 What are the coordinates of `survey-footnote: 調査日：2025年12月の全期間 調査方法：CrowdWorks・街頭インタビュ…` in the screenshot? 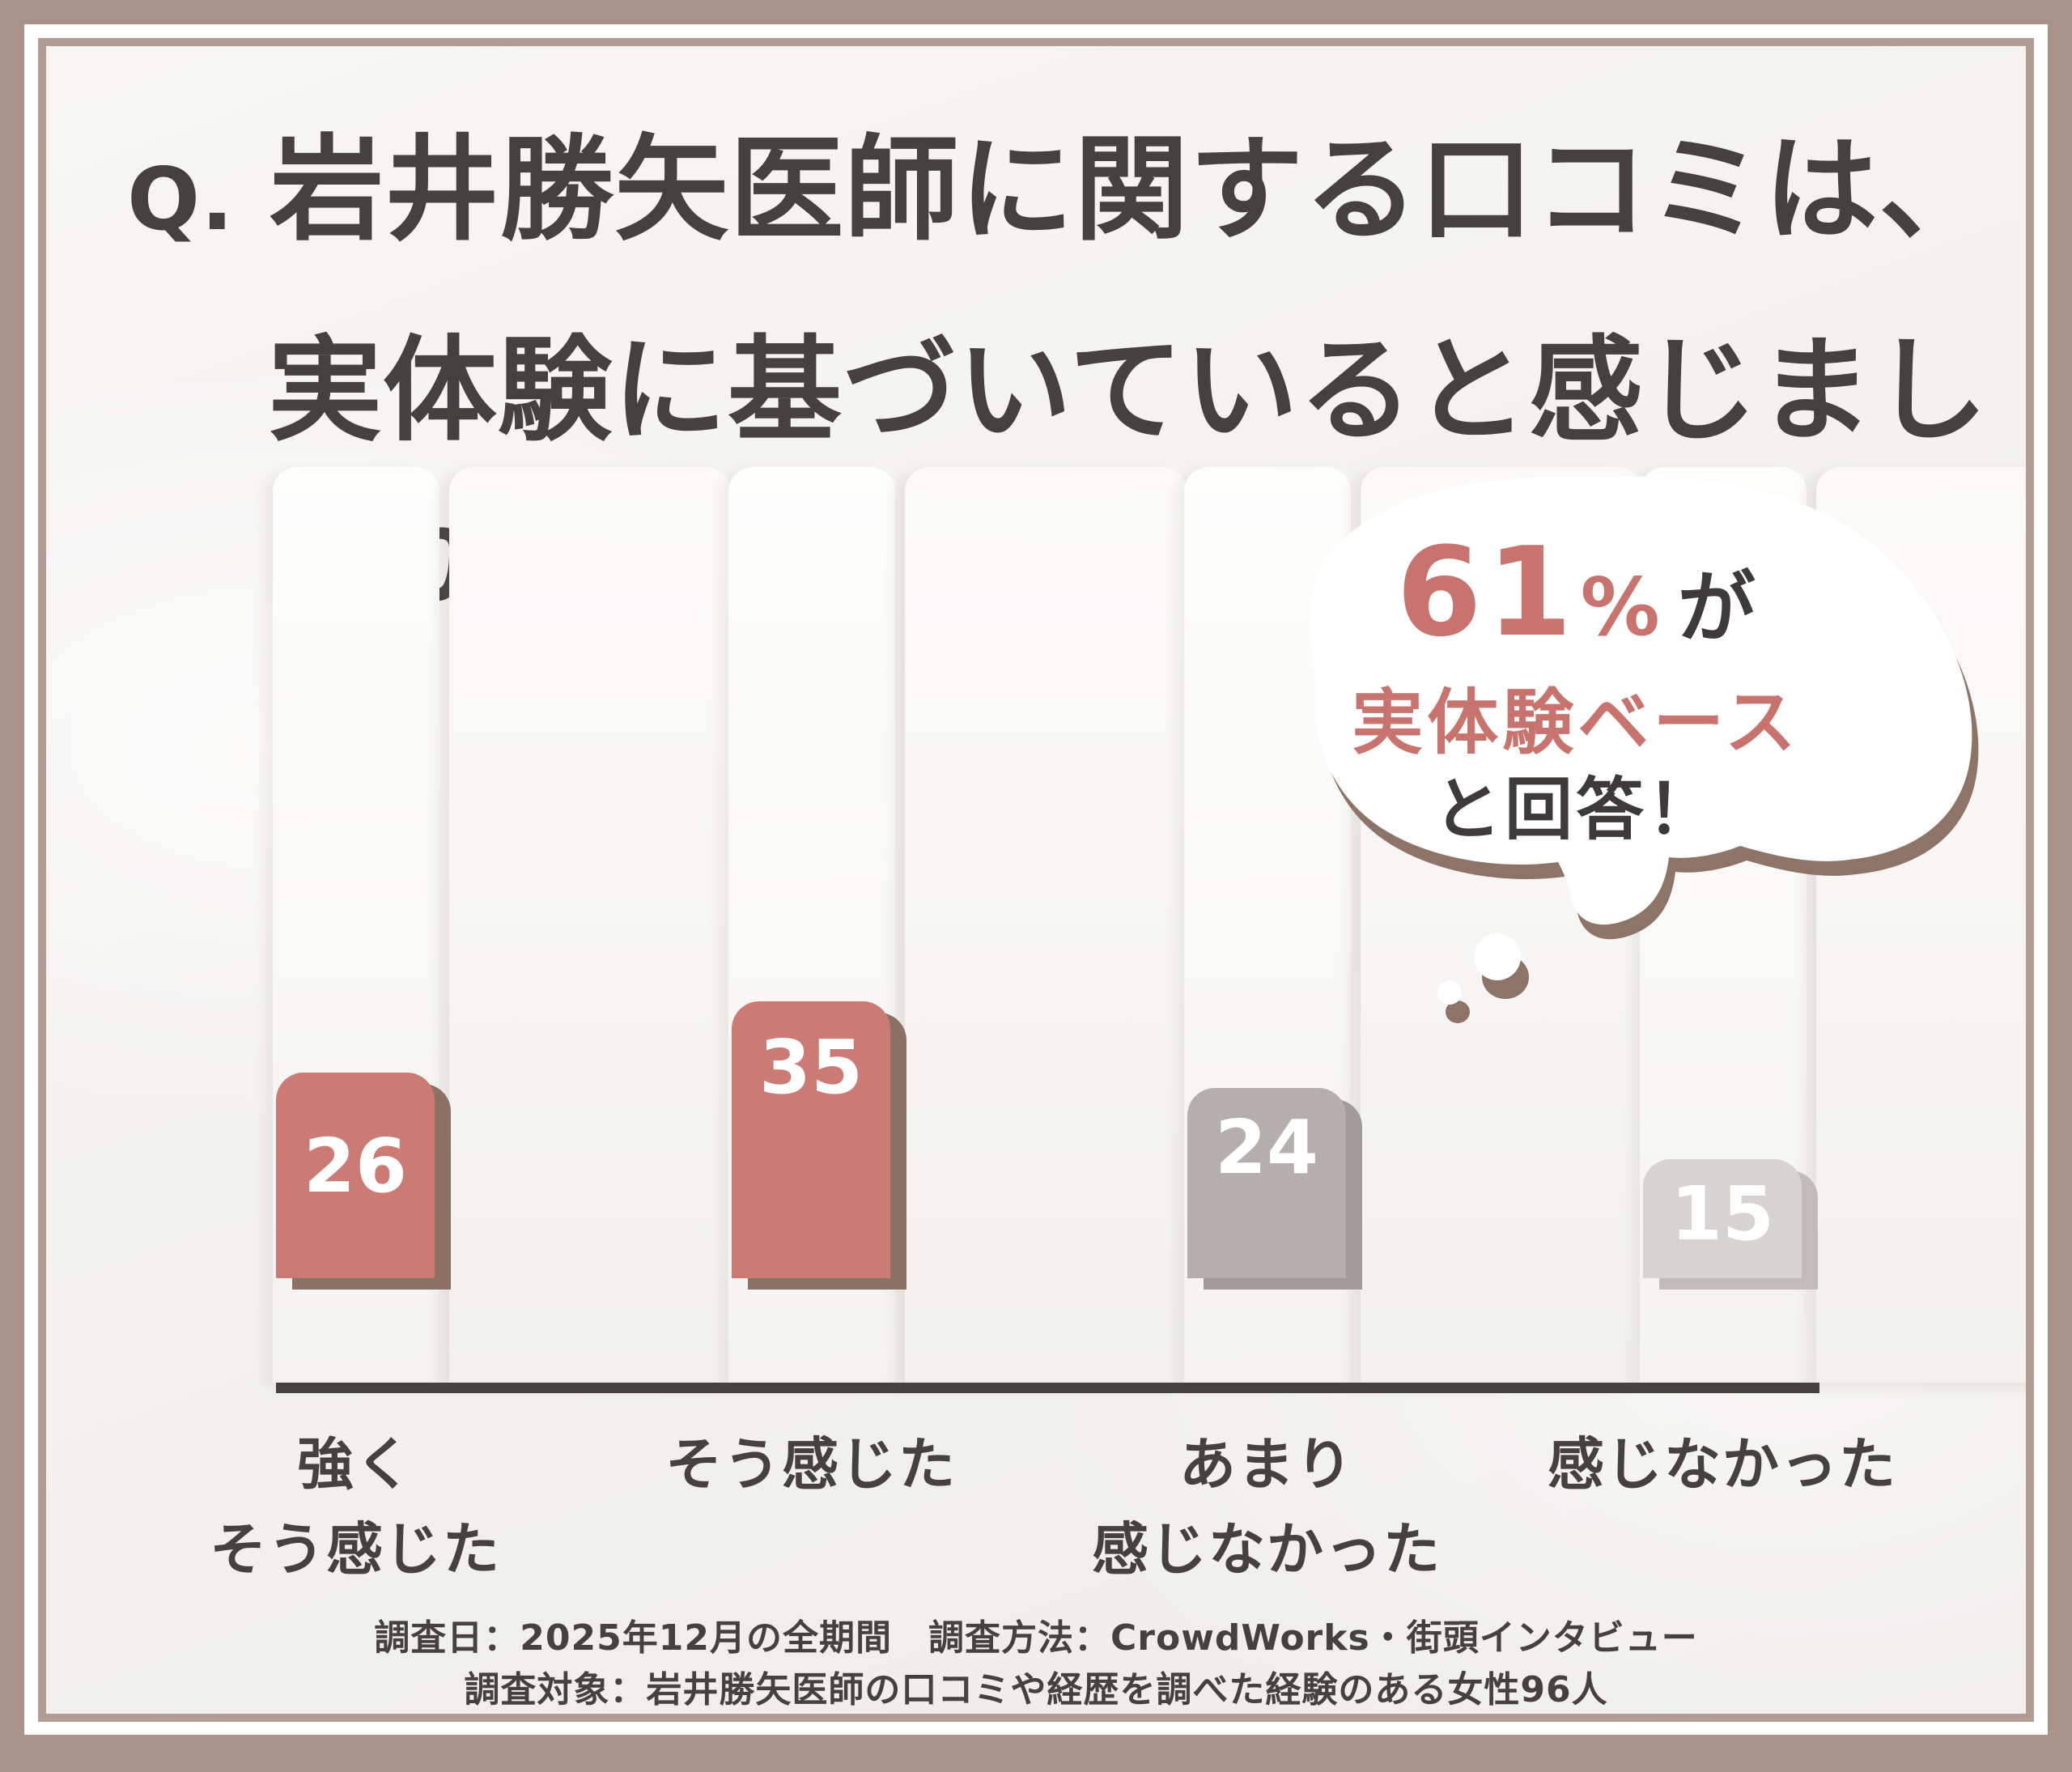 It's located at (1036, 1663).